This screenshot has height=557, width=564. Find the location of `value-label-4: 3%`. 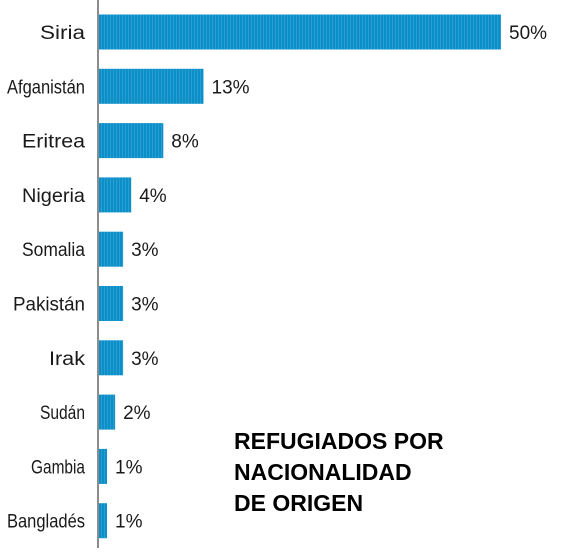

value-label-4: 3% is located at coordinates (145, 250).